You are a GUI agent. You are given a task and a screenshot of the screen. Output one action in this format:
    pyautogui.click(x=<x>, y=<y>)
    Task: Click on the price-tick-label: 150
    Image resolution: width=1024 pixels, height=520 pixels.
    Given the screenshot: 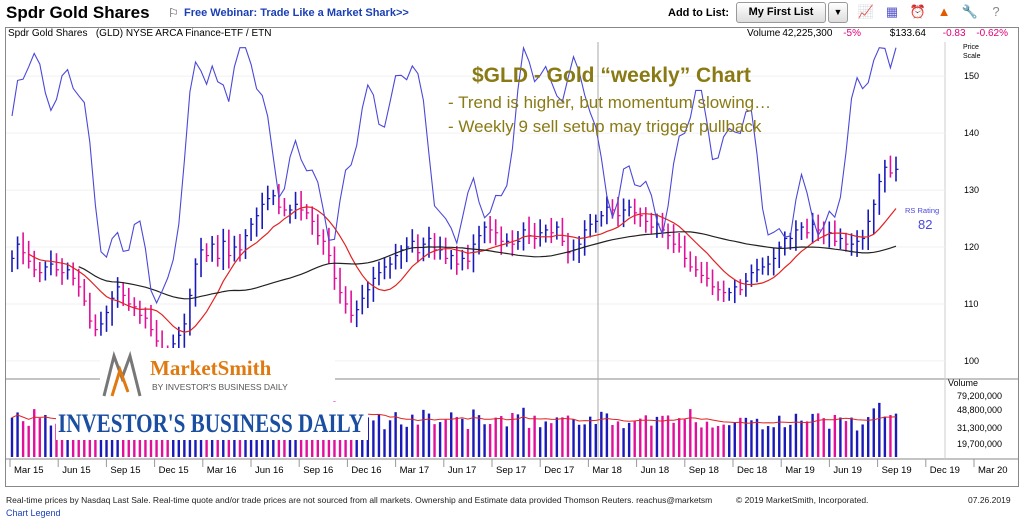 What is the action you would take?
    pyautogui.click(x=971, y=76)
    